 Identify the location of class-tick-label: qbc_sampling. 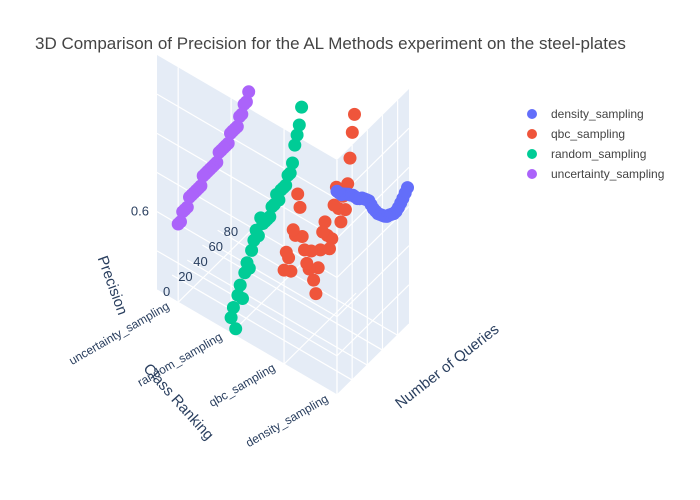
(241, 385).